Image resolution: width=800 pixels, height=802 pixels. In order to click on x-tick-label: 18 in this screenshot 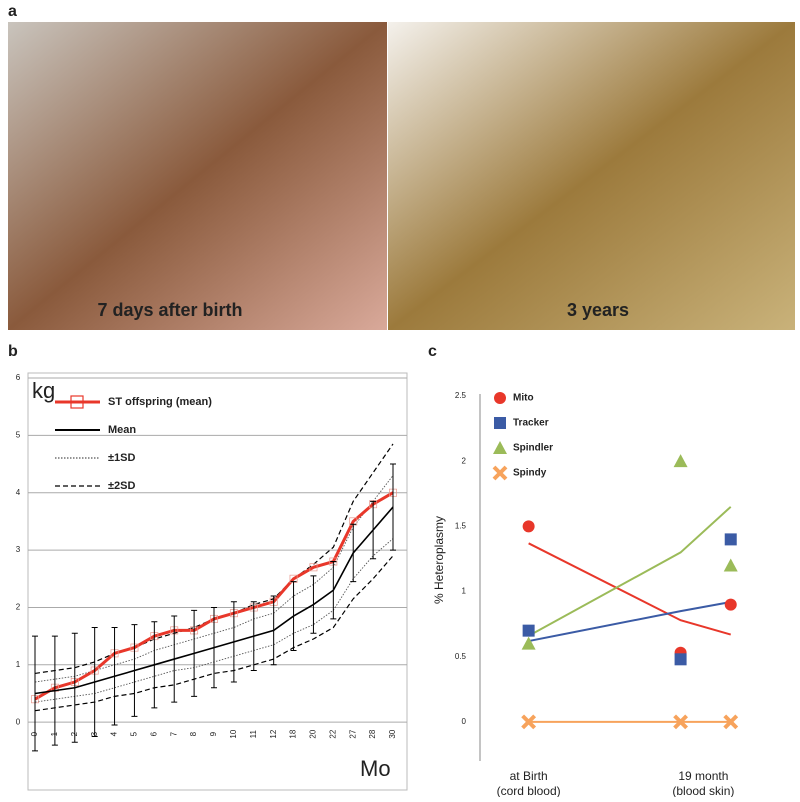, I will do `click(293, 733)`.